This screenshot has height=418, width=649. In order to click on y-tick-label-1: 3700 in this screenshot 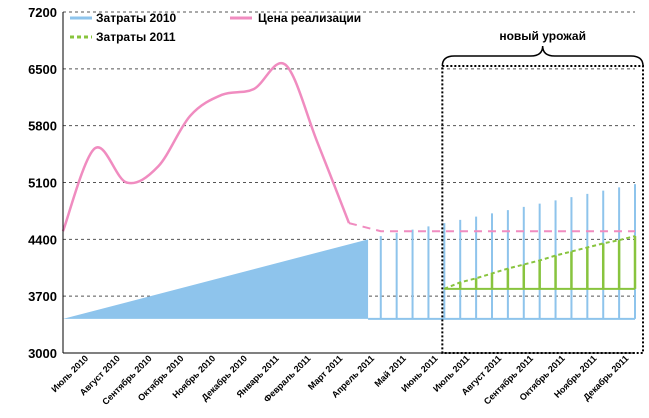, I will do `click(42, 296)`.